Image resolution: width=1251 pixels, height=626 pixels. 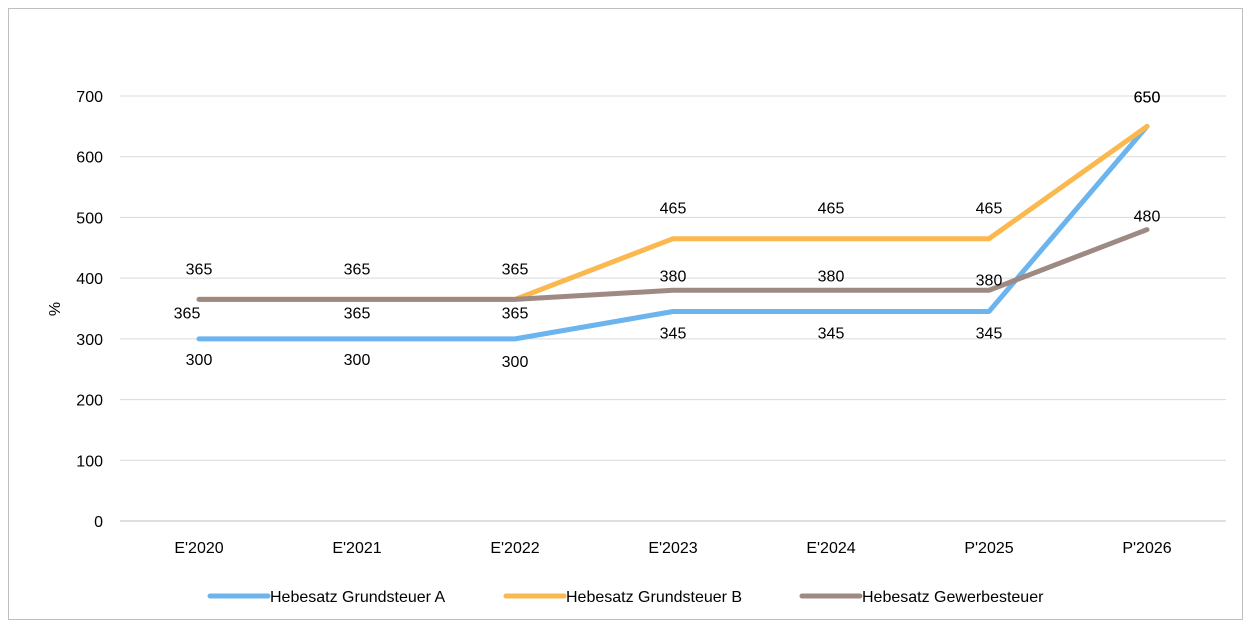 What do you see at coordinates (98, 522) in the screenshot?
I see `y-tick-label: 0` at bounding box center [98, 522].